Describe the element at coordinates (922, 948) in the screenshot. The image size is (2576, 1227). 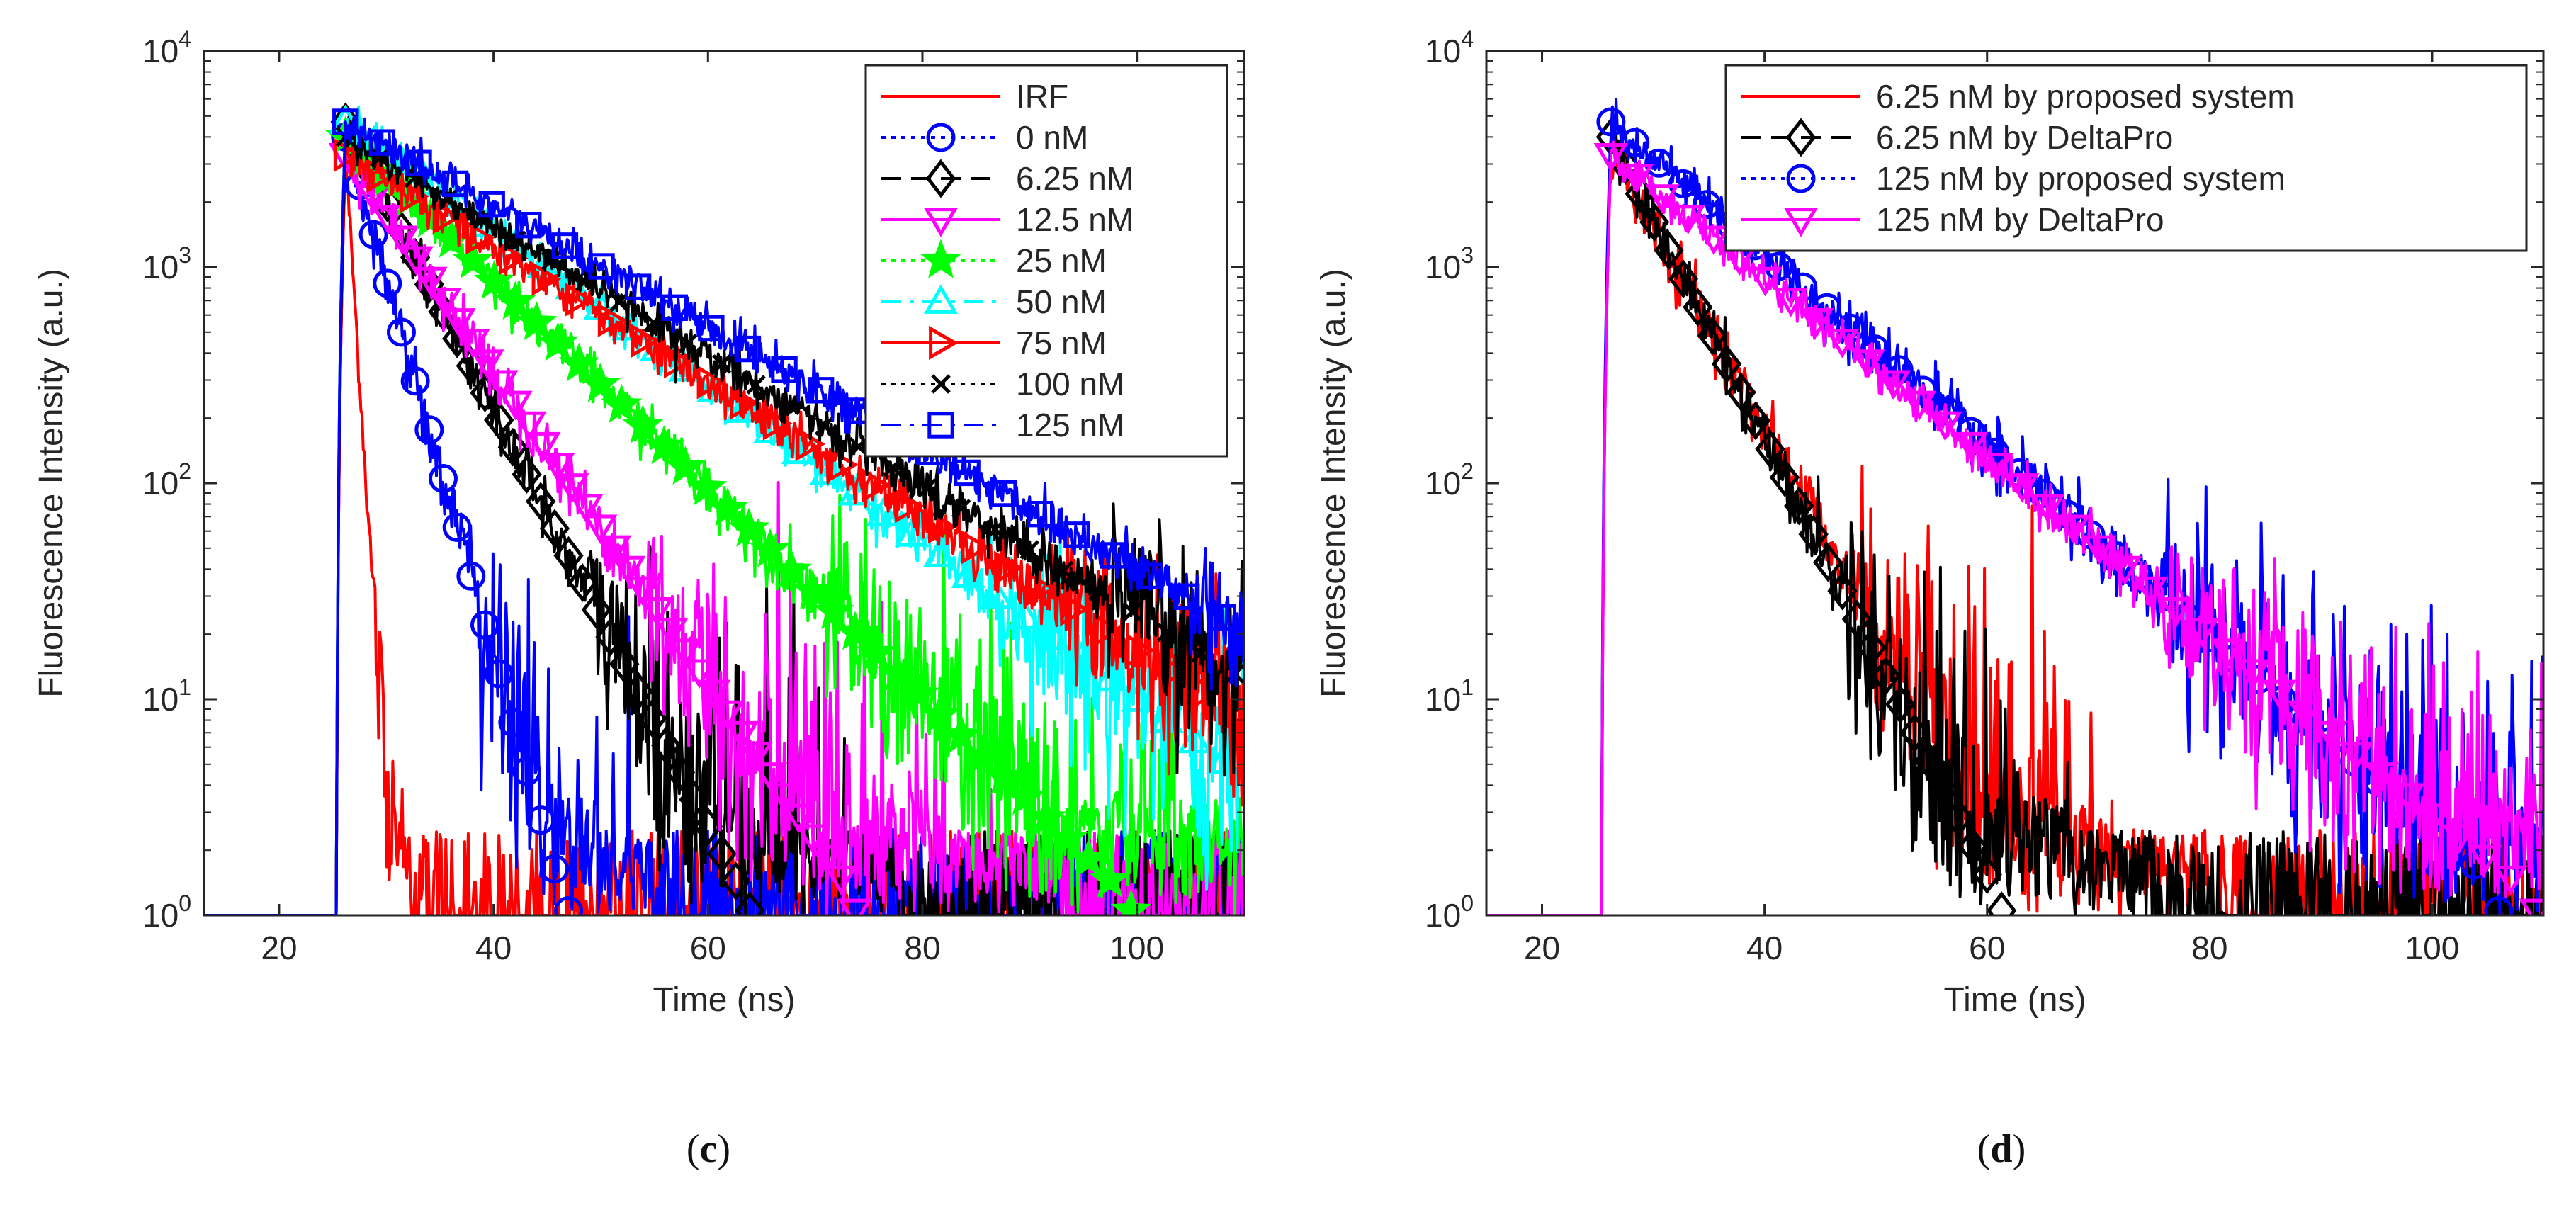
I see `x-tick-label: 80` at that location.